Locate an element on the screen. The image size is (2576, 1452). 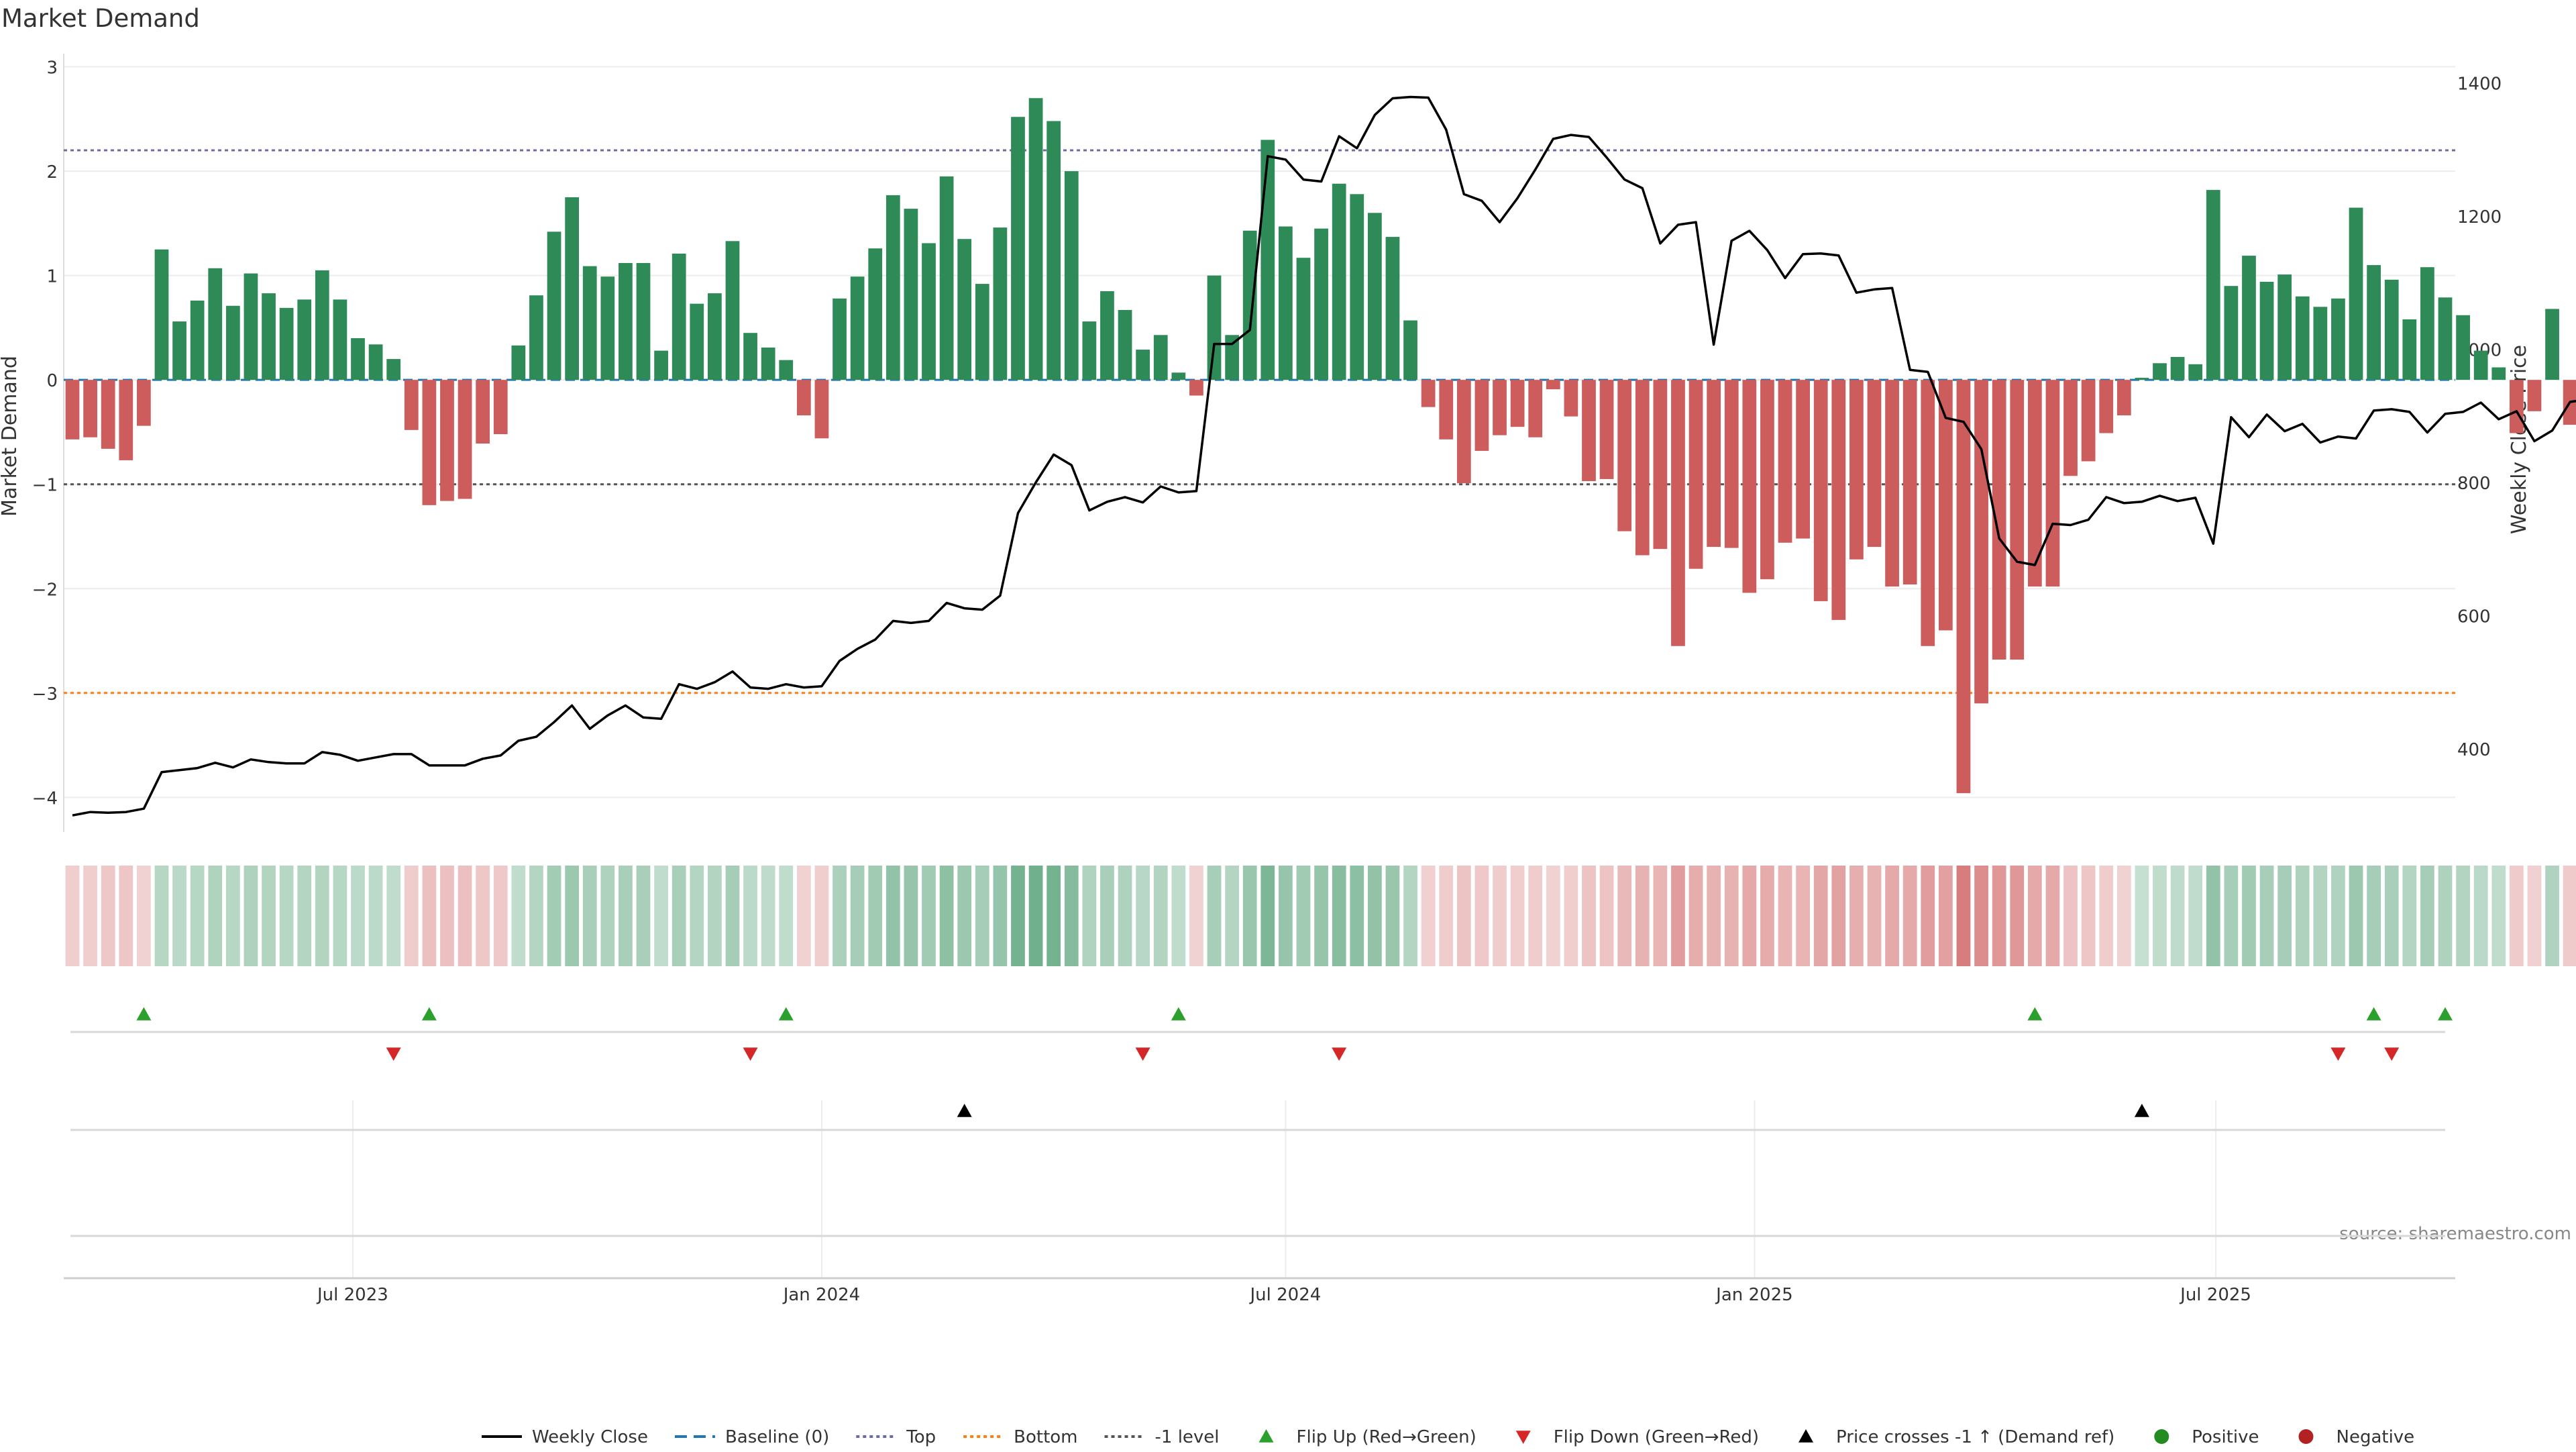
x-tick-label: Jul 2024 is located at coordinates (1284, 1295).